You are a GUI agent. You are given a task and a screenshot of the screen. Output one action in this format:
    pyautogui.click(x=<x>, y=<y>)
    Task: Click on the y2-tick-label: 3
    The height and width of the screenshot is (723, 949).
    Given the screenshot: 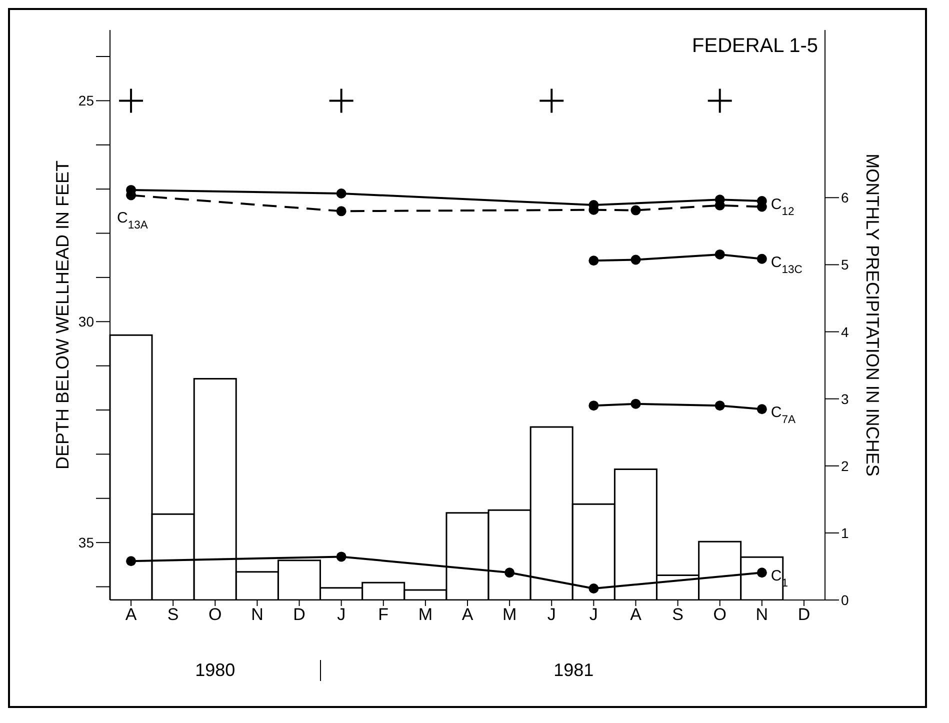 What is the action you would take?
    pyautogui.click(x=845, y=398)
    